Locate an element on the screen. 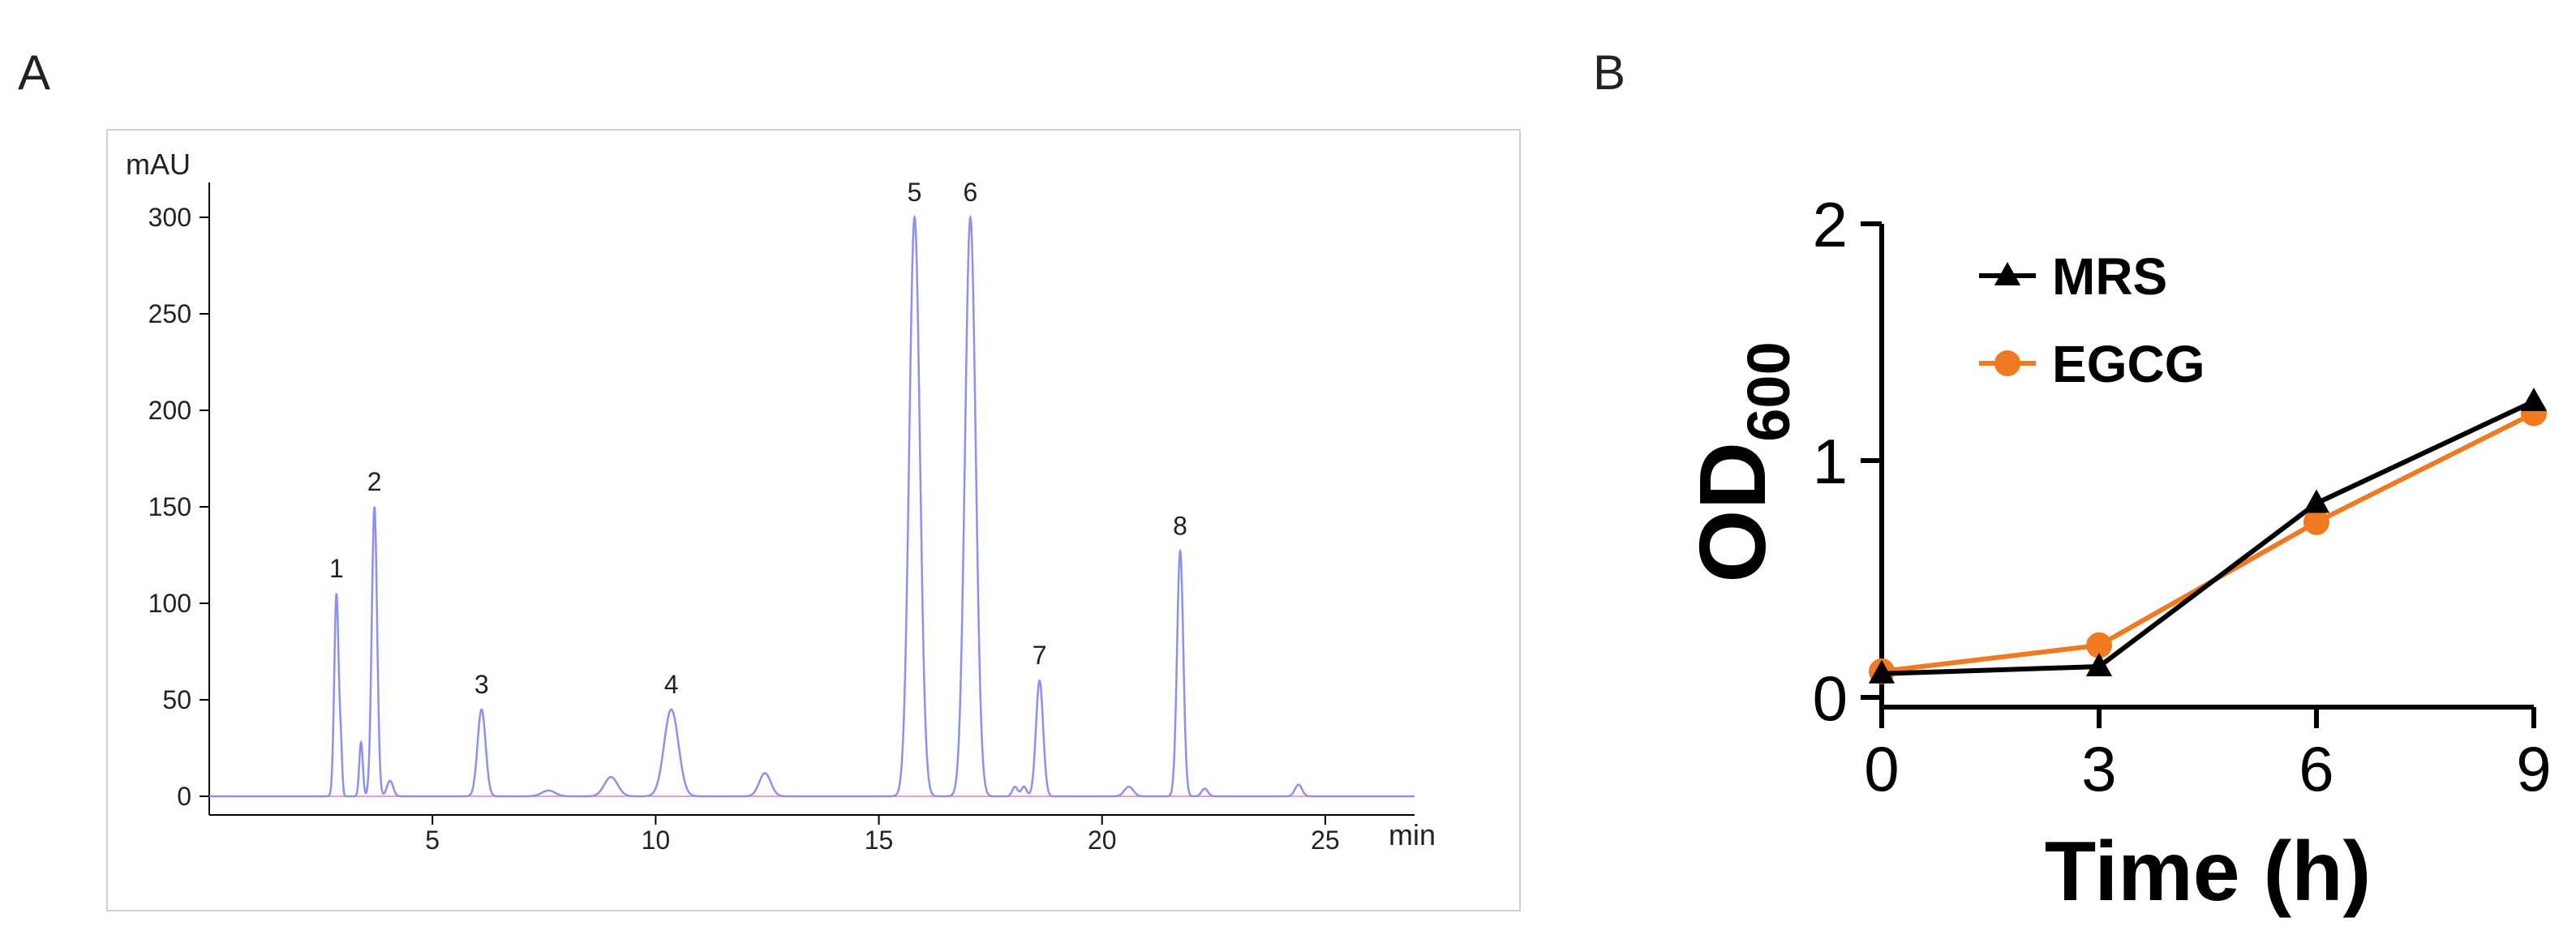 This screenshot has width=2576, height=952. chromatogram-y-tick-label: 100 is located at coordinates (169, 603).